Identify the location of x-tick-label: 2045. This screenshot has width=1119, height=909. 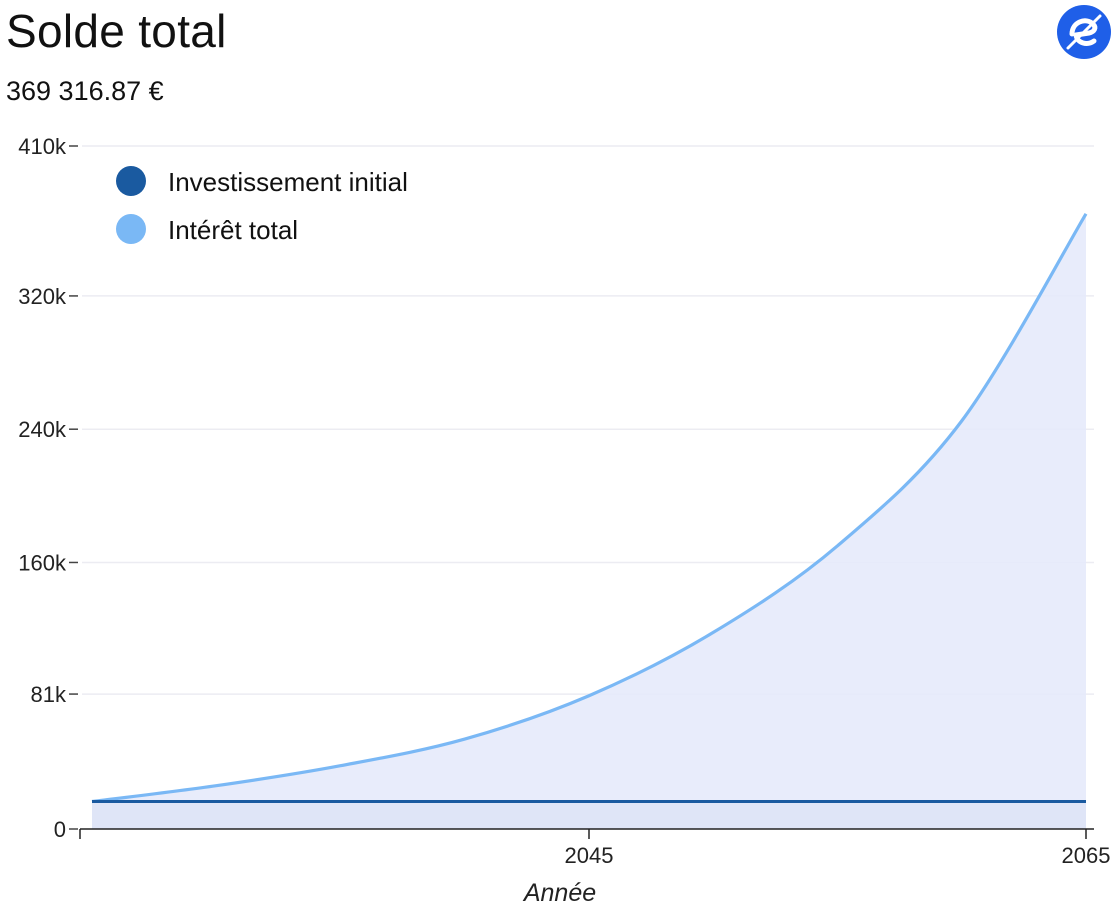
(589, 855).